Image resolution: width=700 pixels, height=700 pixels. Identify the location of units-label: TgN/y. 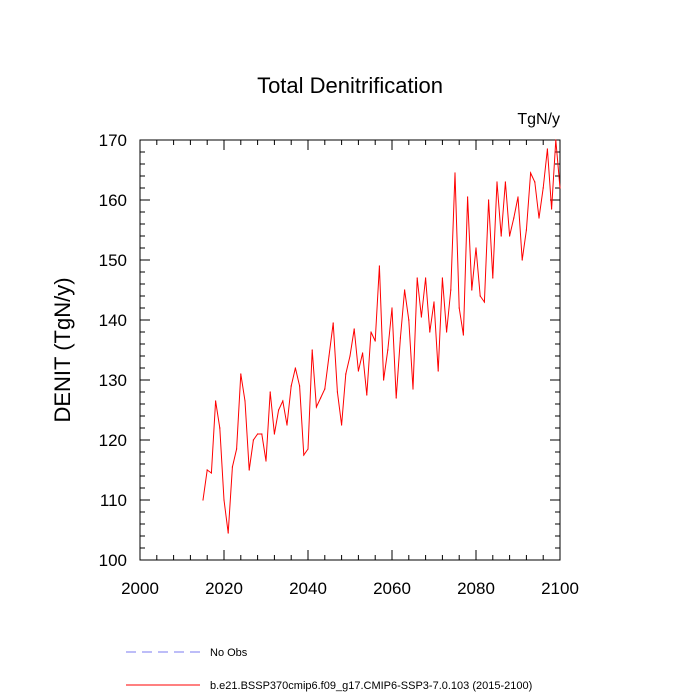
(538, 119).